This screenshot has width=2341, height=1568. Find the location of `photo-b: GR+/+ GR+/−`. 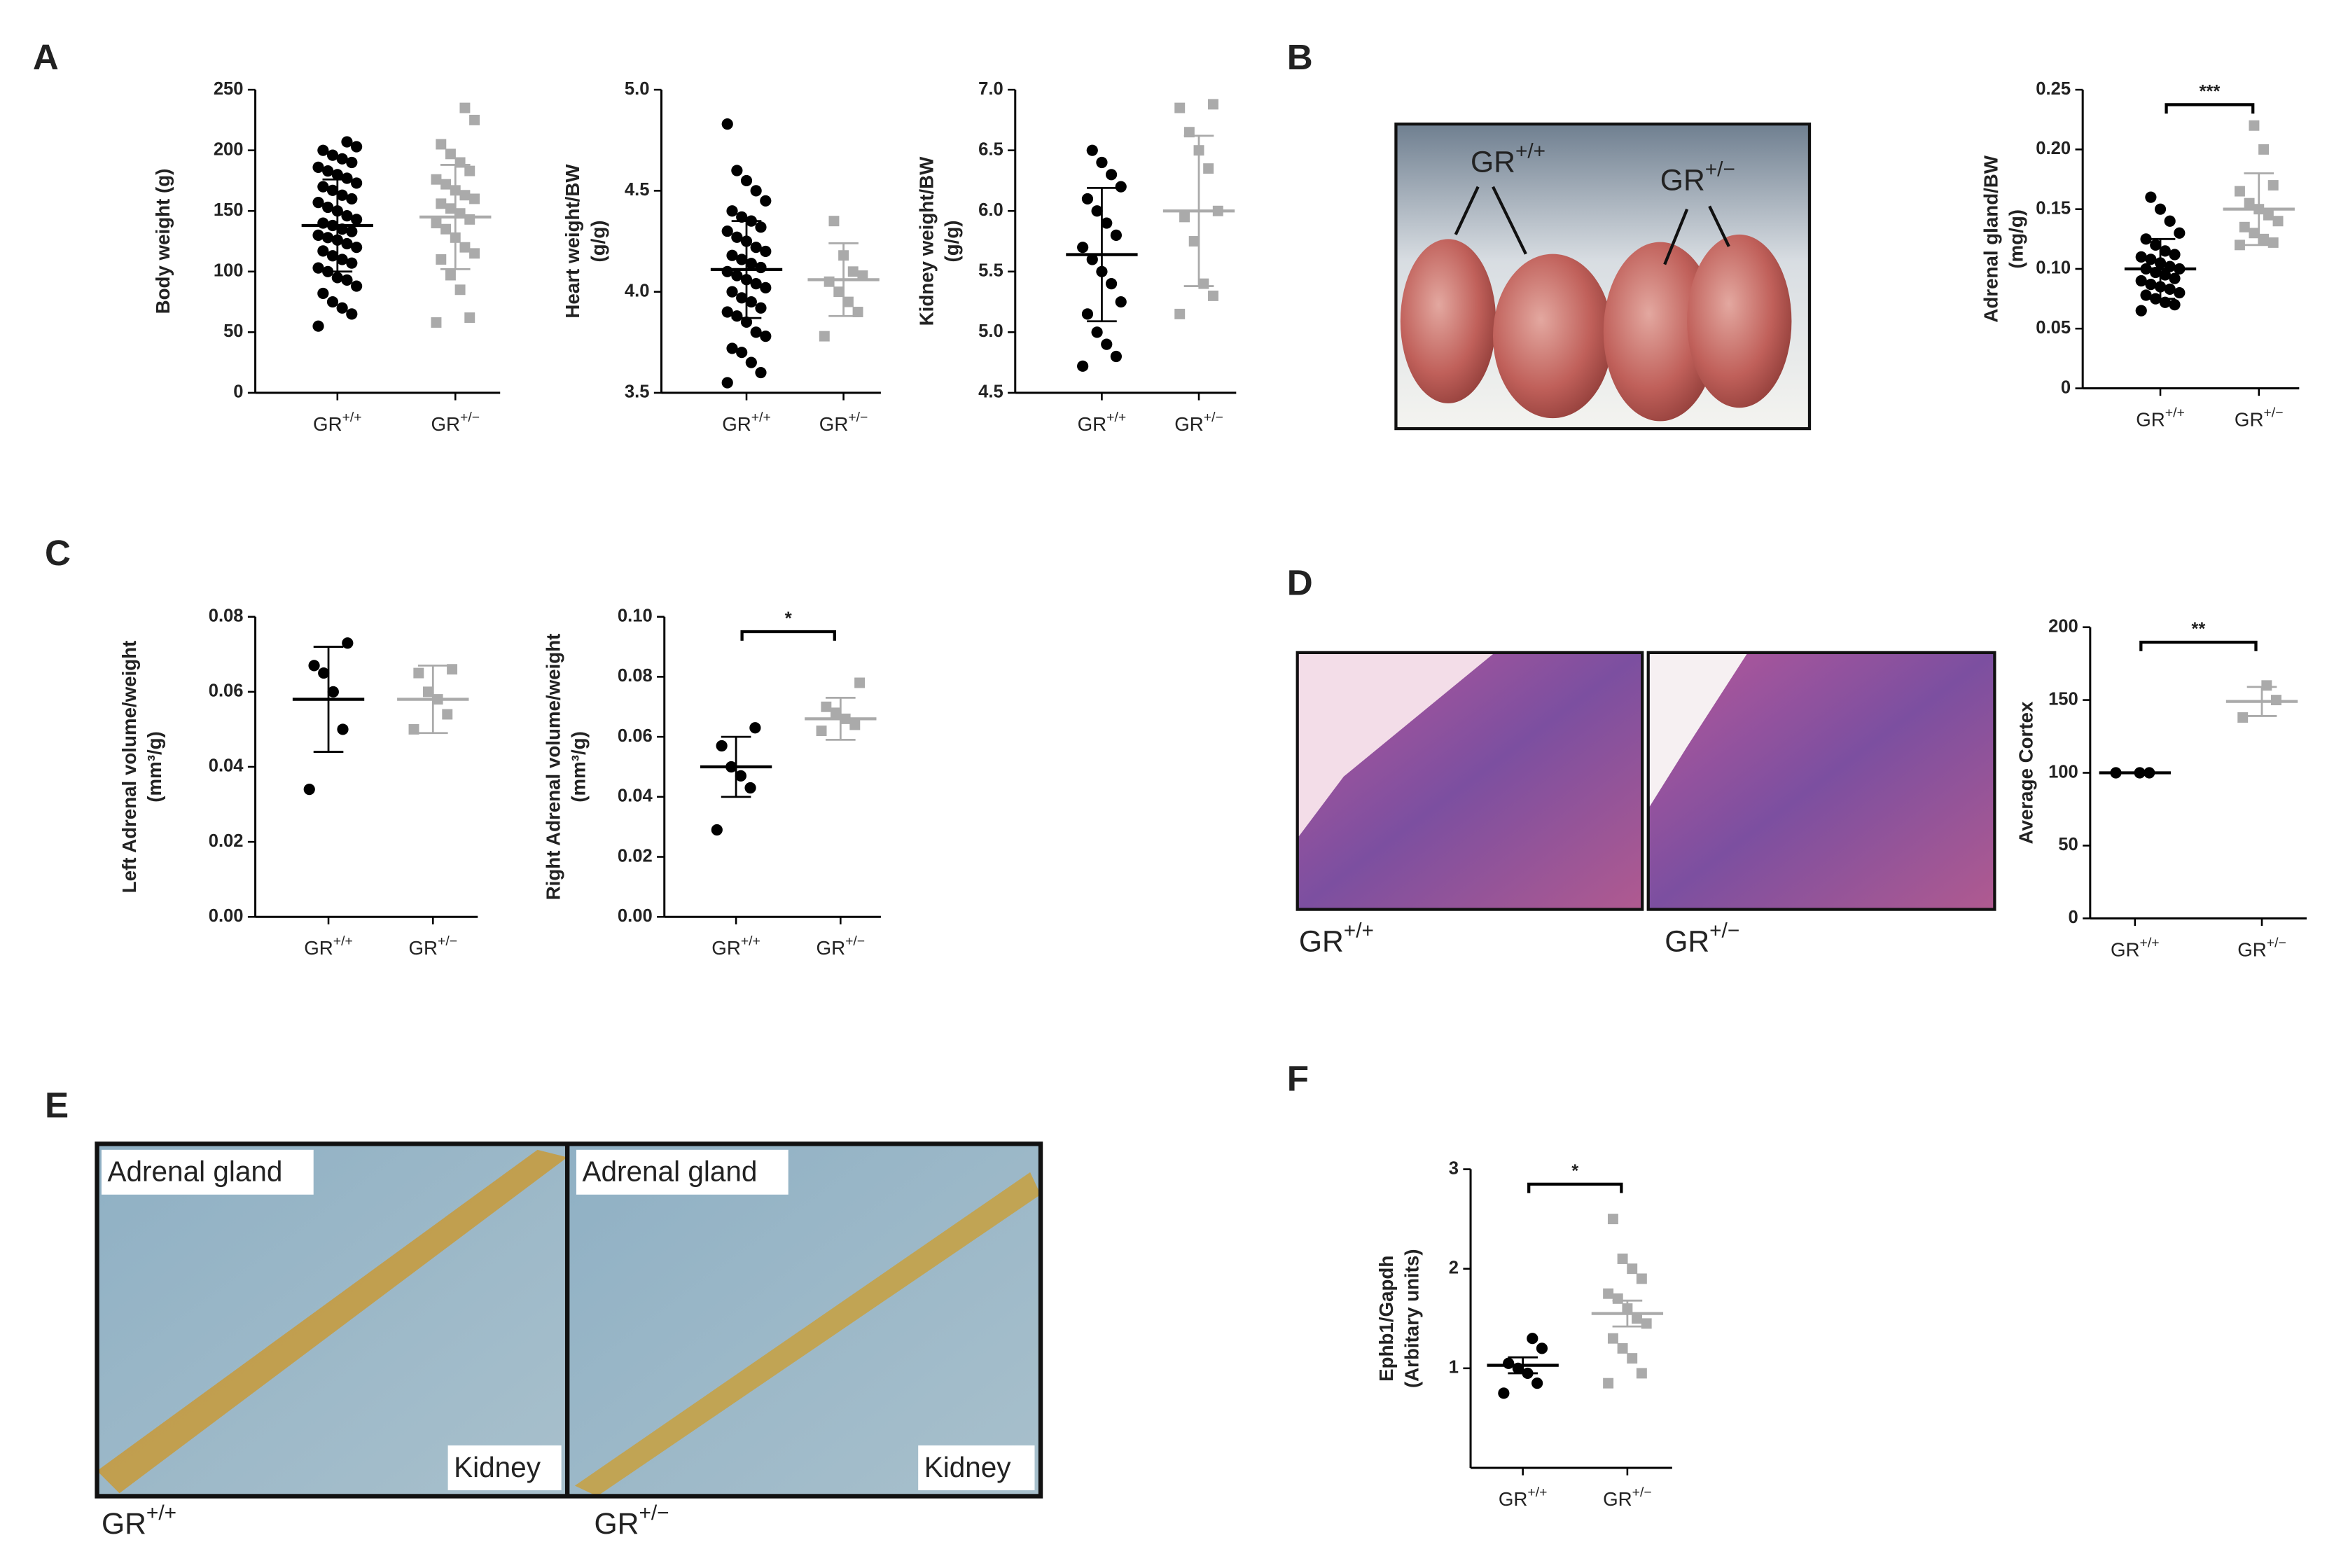

photo-b: GR+/+ GR+/− is located at coordinates (1603, 277).